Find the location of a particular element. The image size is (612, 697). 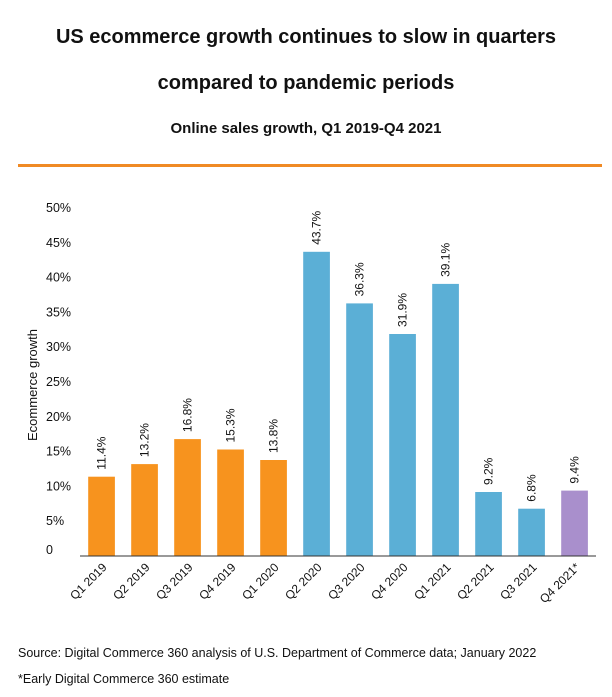

data-label: 16.8% is located at coordinates (188, 415).